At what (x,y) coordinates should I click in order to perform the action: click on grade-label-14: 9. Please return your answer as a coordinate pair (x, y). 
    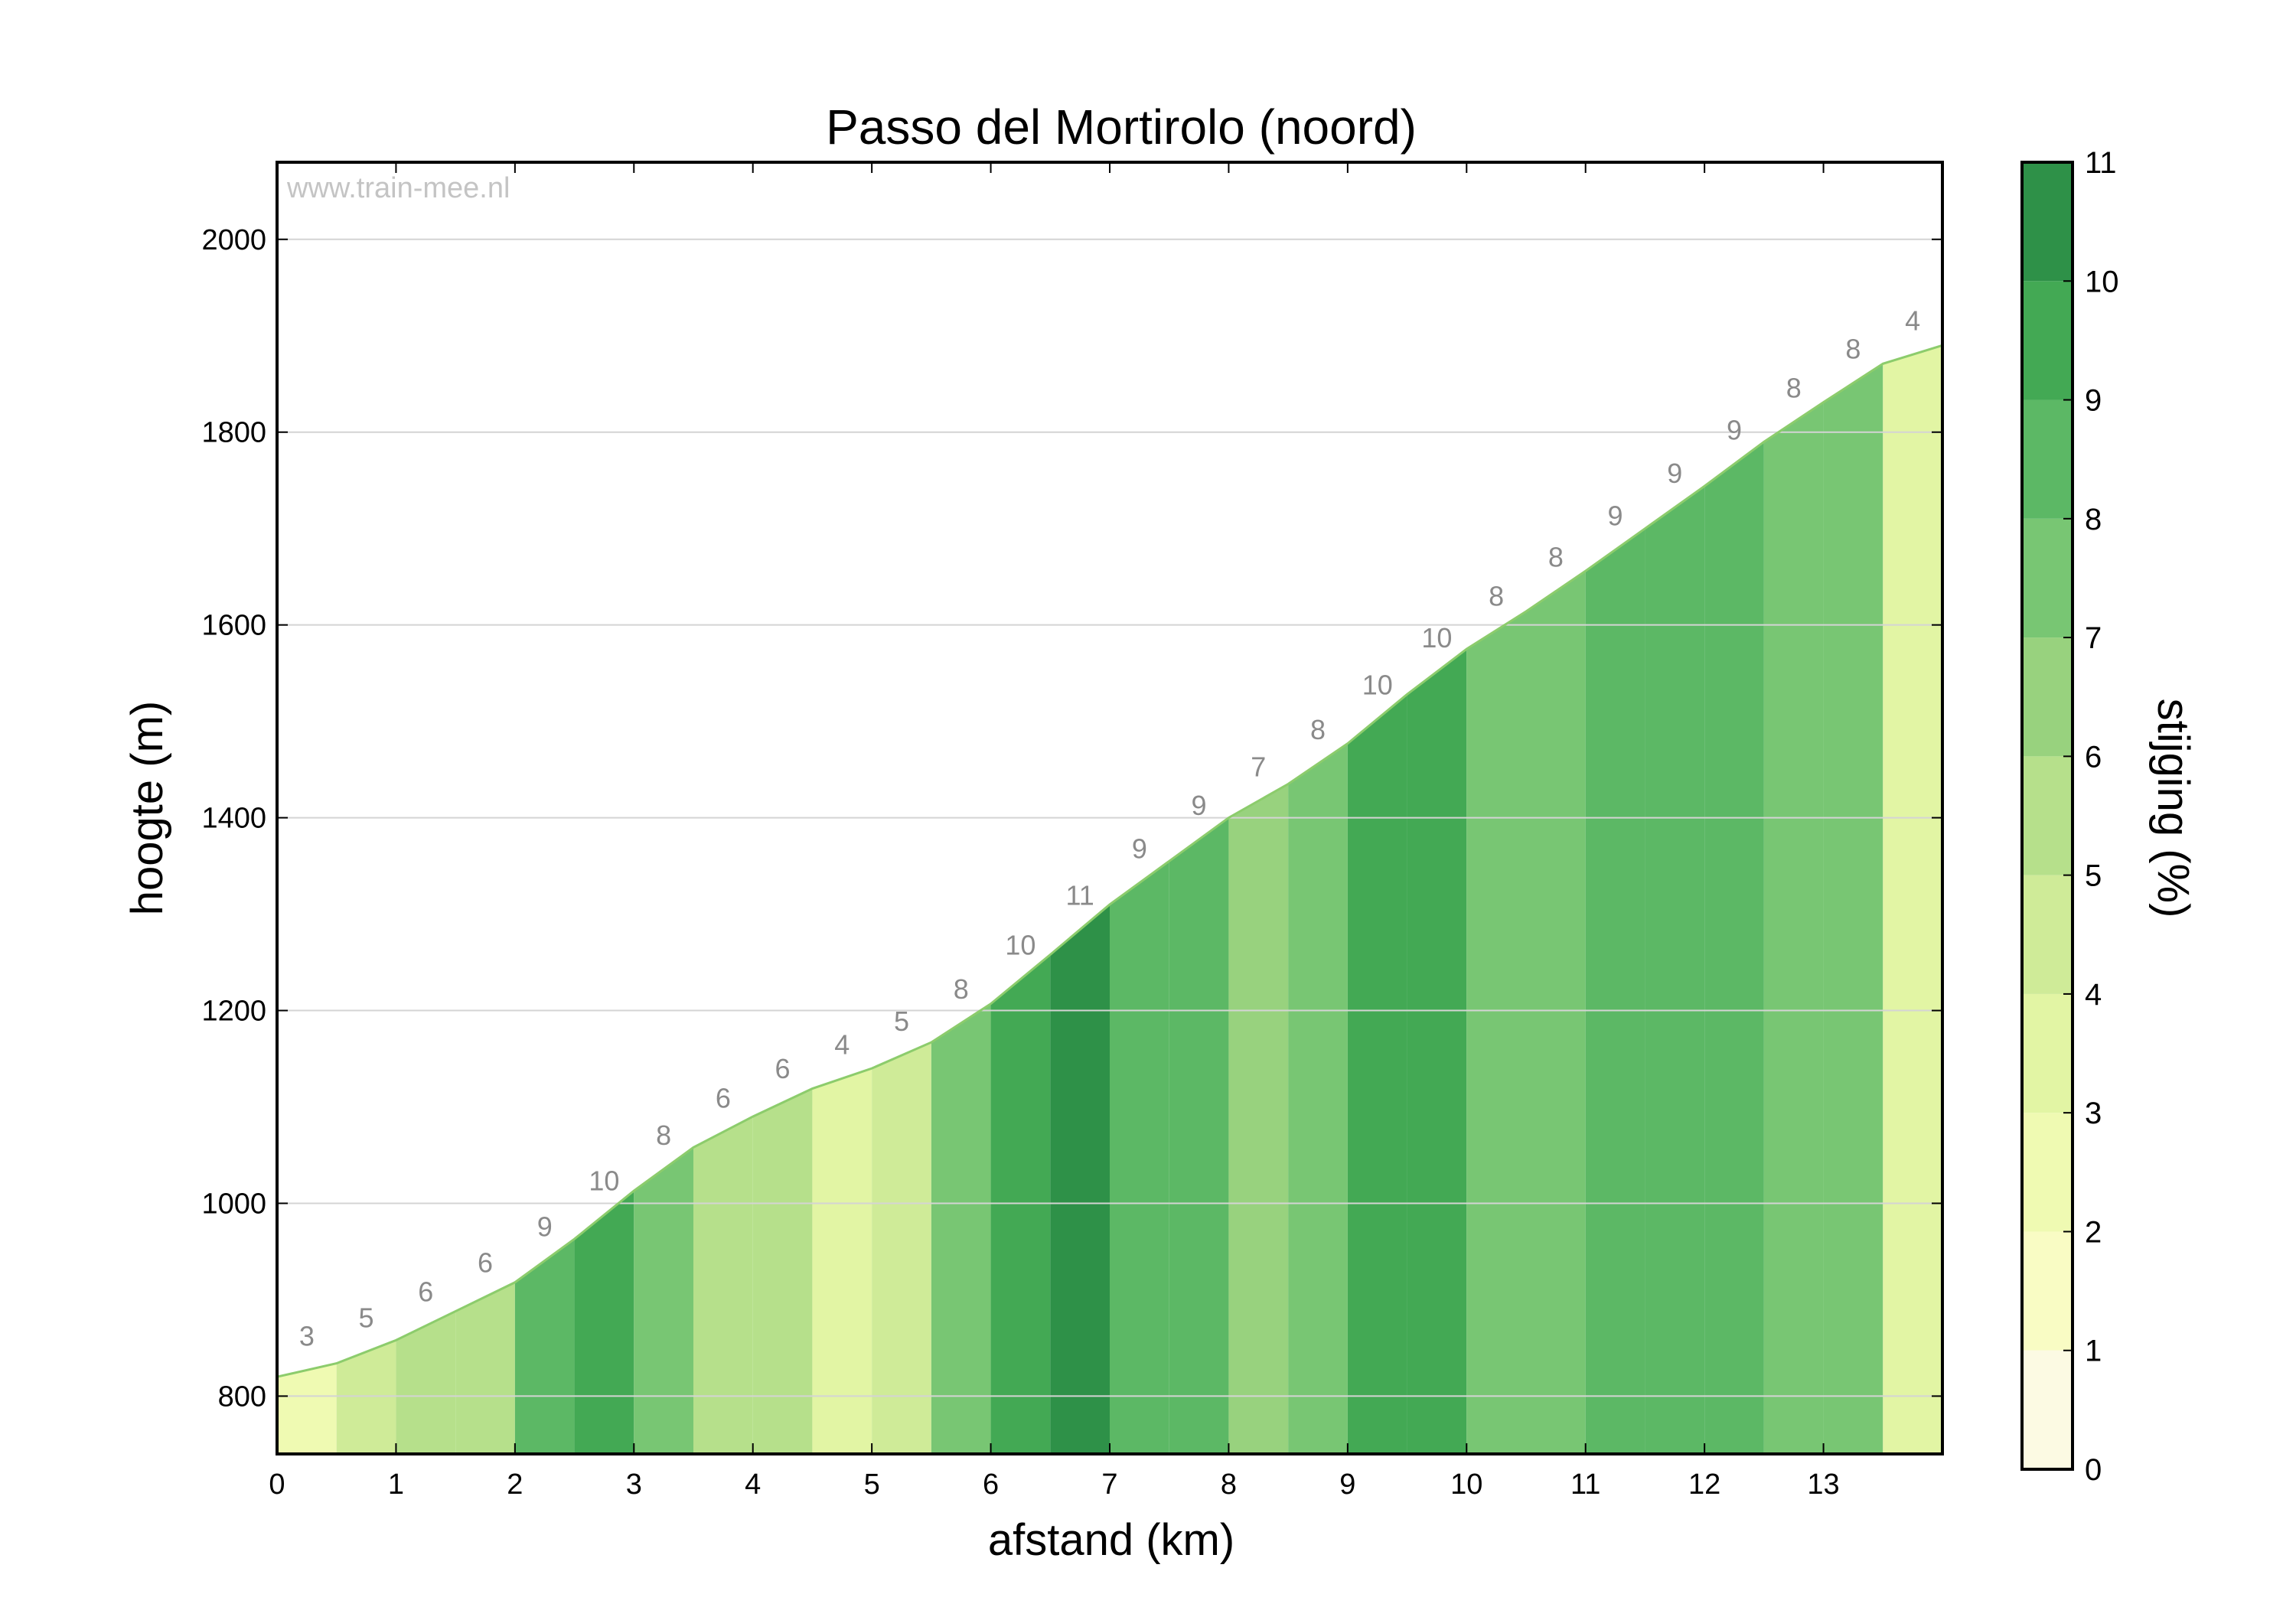
    Looking at the image, I should click on (1139, 849).